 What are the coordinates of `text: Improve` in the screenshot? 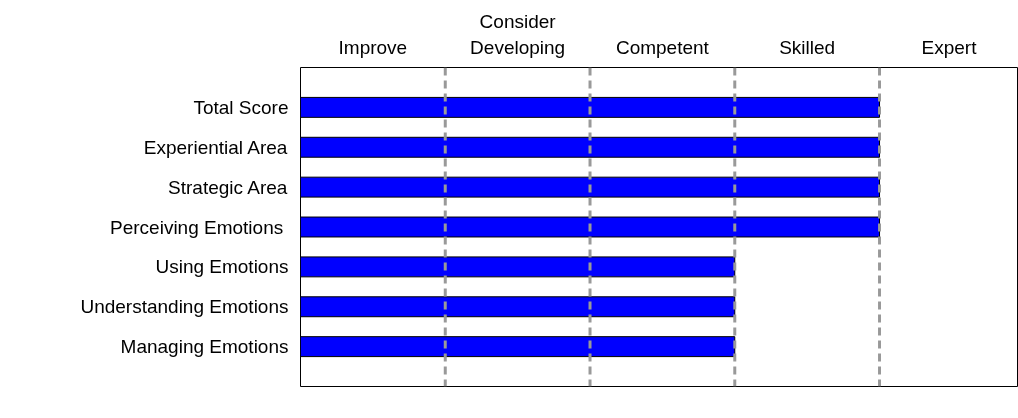 It's located at (373, 47).